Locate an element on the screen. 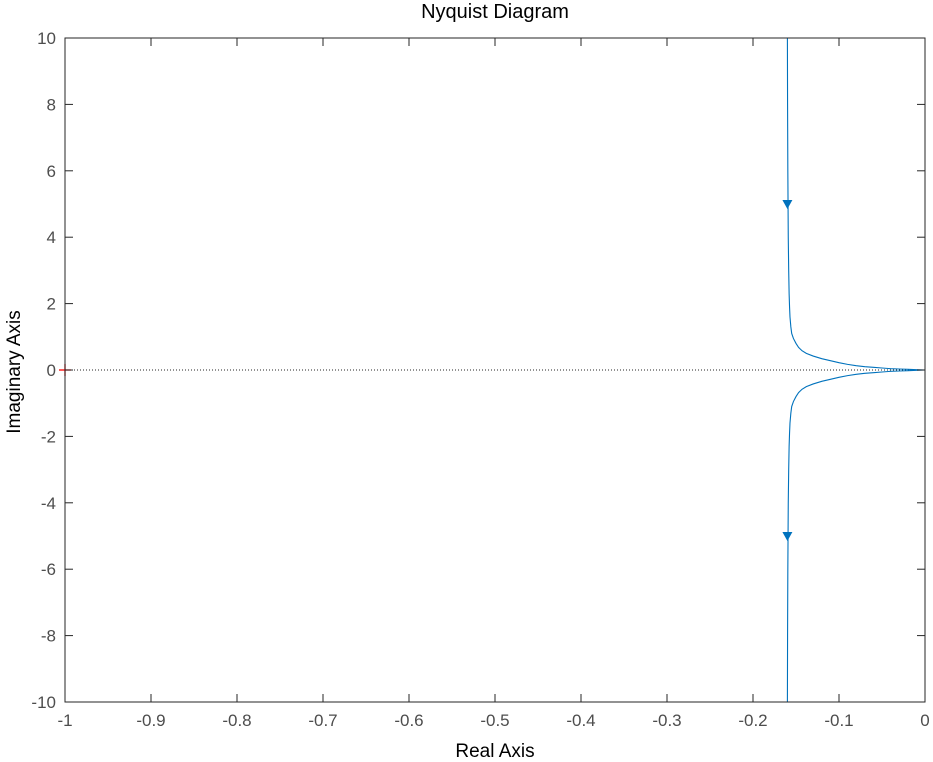 The height and width of the screenshot is (762, 933). x-tick-label: -0.1 is located at coordinates (838, 720).